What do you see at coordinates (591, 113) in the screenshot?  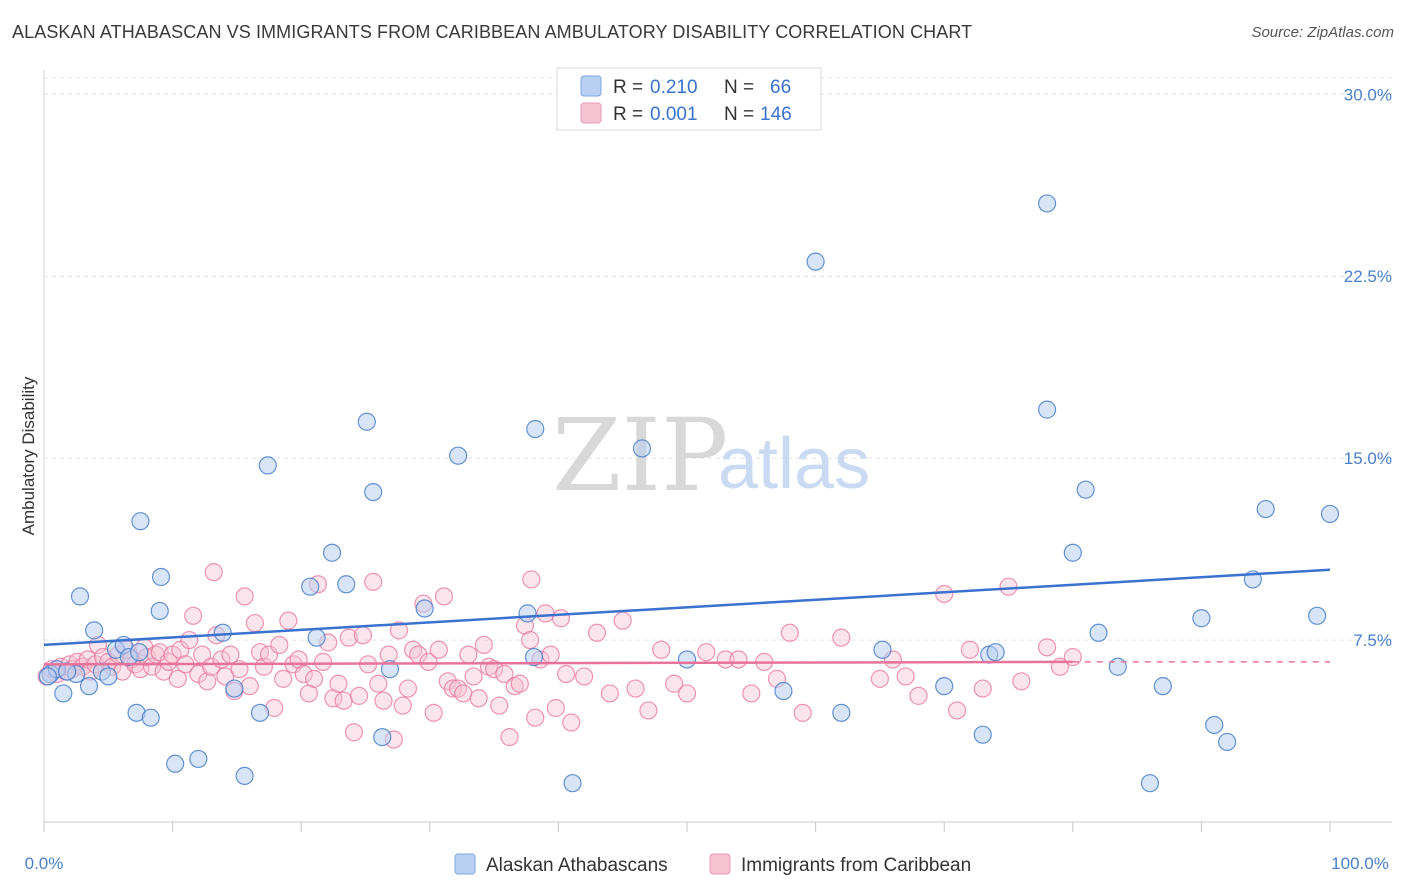 I see `legend-swatch-pink` at bounding box center [591, 113].